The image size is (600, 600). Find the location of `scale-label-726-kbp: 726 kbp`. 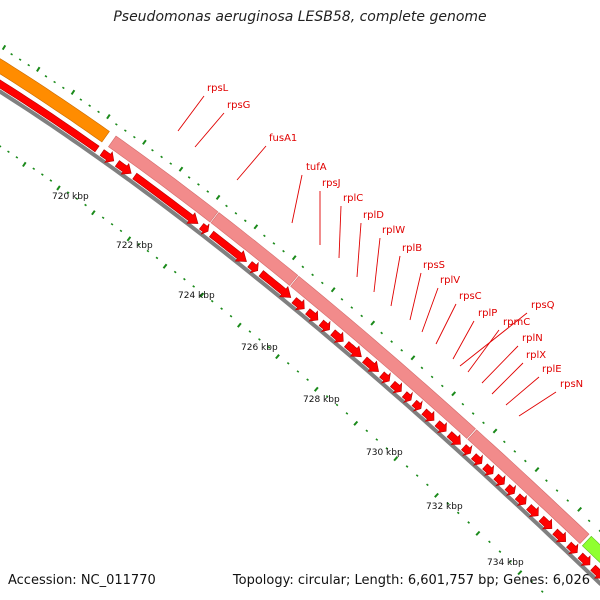

scale-label-726-kbp: 726 kbp is located at coordinates (259, 348).